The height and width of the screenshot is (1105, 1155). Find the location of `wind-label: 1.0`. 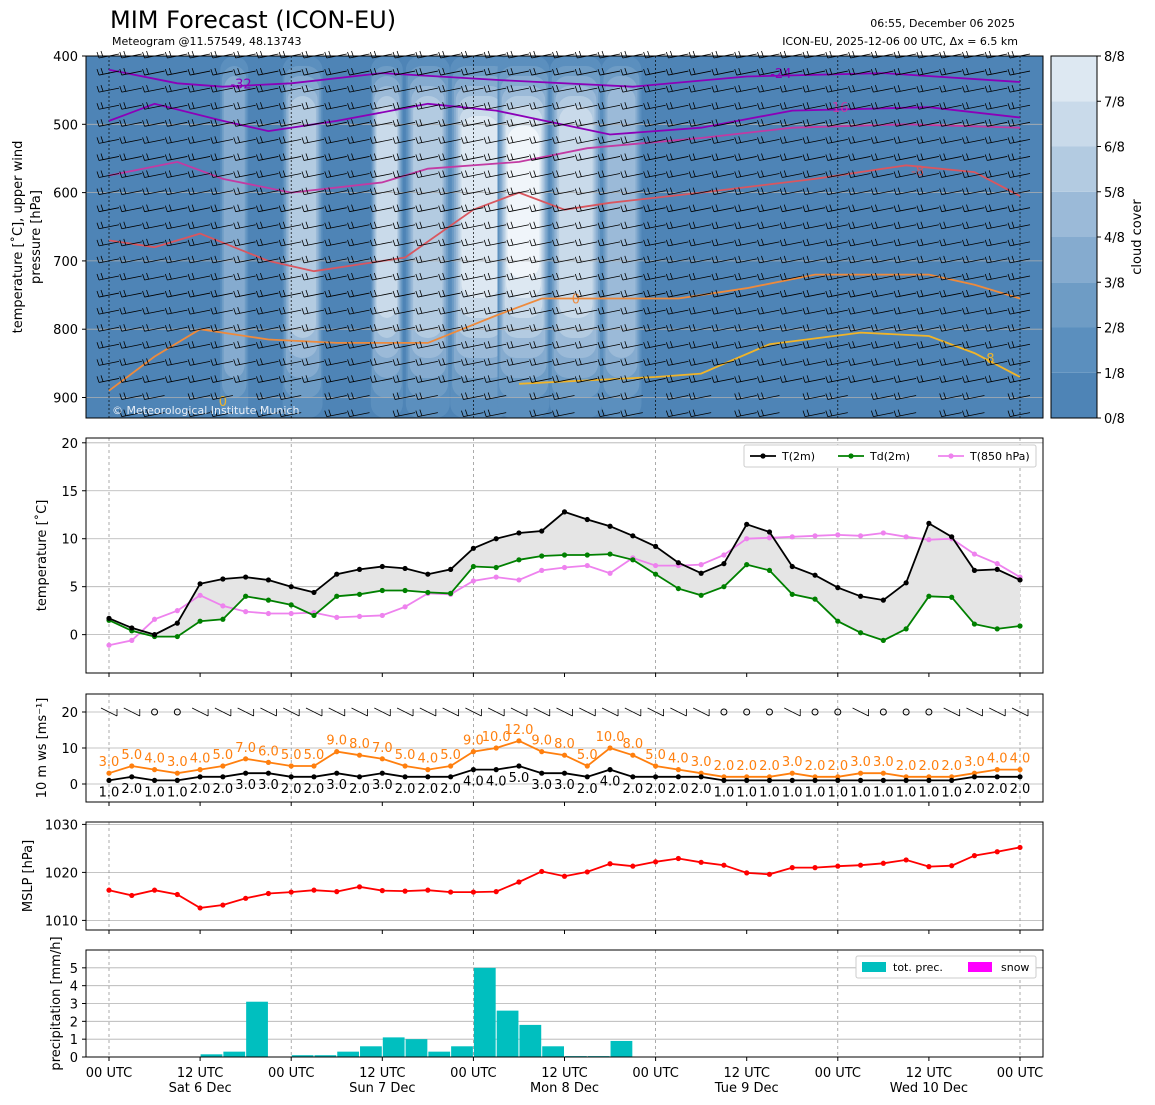

wind-label: 1.0 is located at coordinates (815, 792).